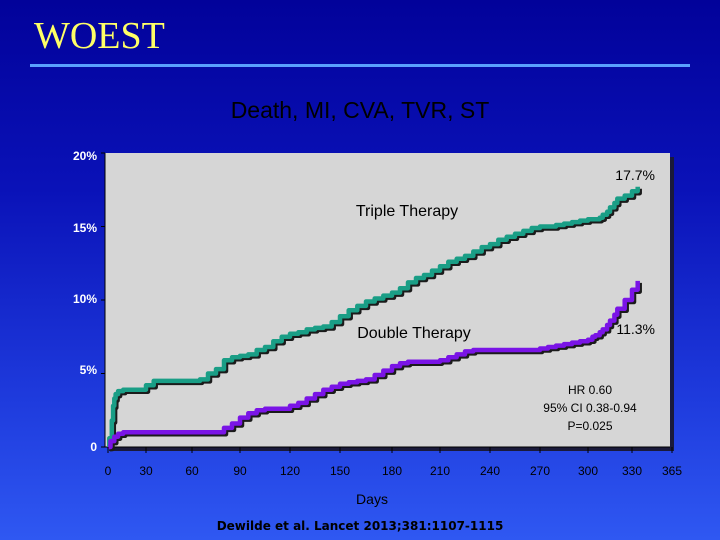 This screenshot has height=540, width=720. Describe the element at coordinates (93, 447) in the screenshot. I see `y-tick-label: 0` at that location.